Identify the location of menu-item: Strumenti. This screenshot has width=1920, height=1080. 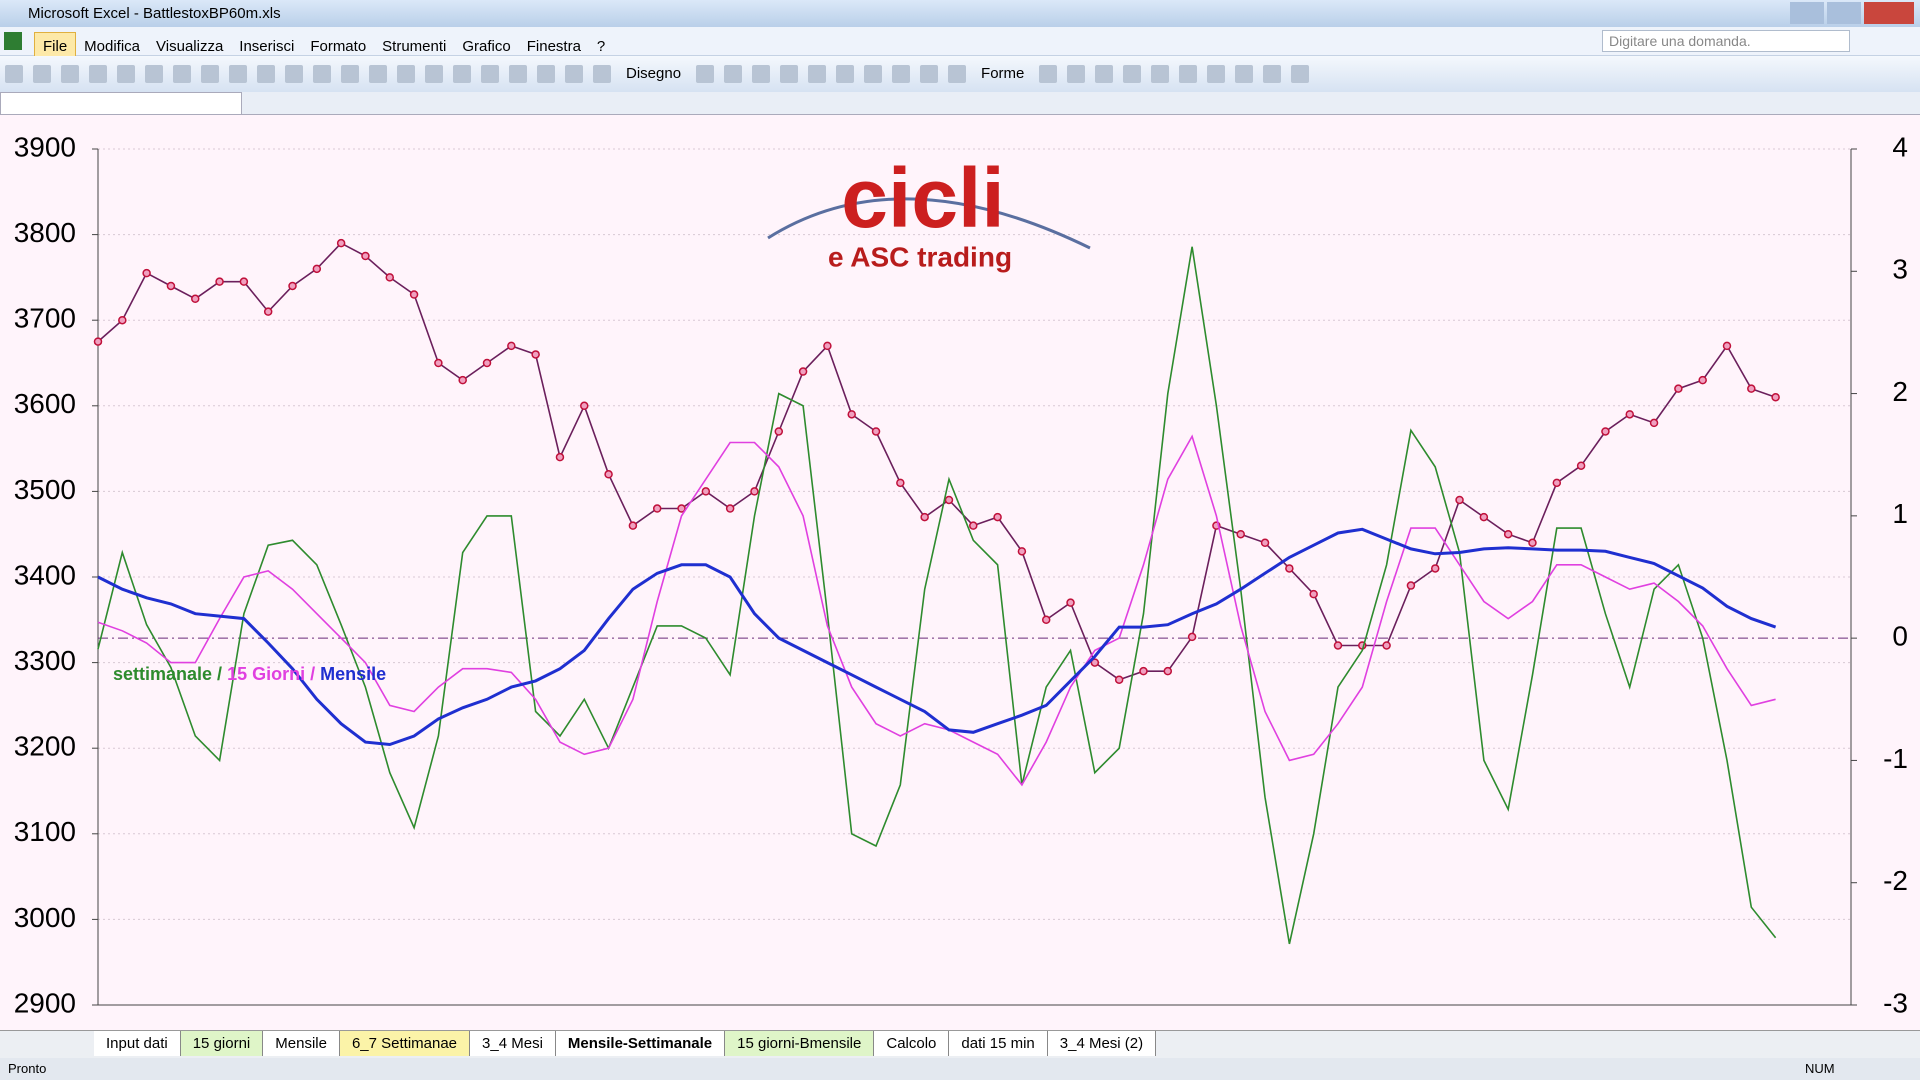
(414, 46).